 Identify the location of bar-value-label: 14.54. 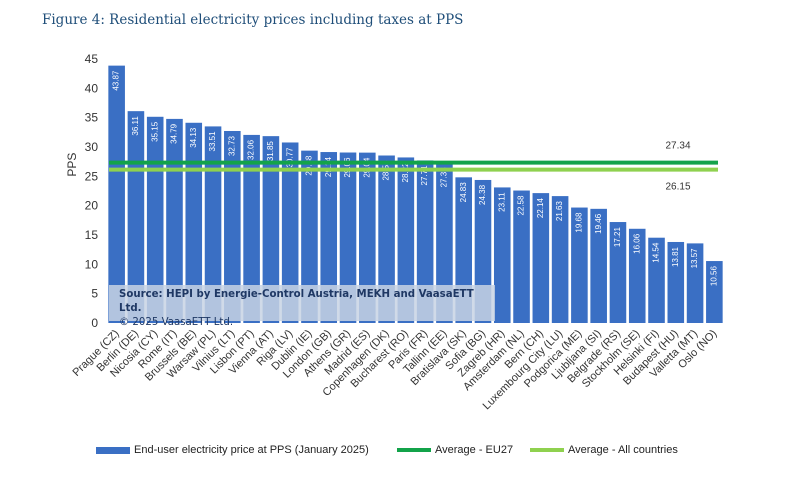
(656, 252).